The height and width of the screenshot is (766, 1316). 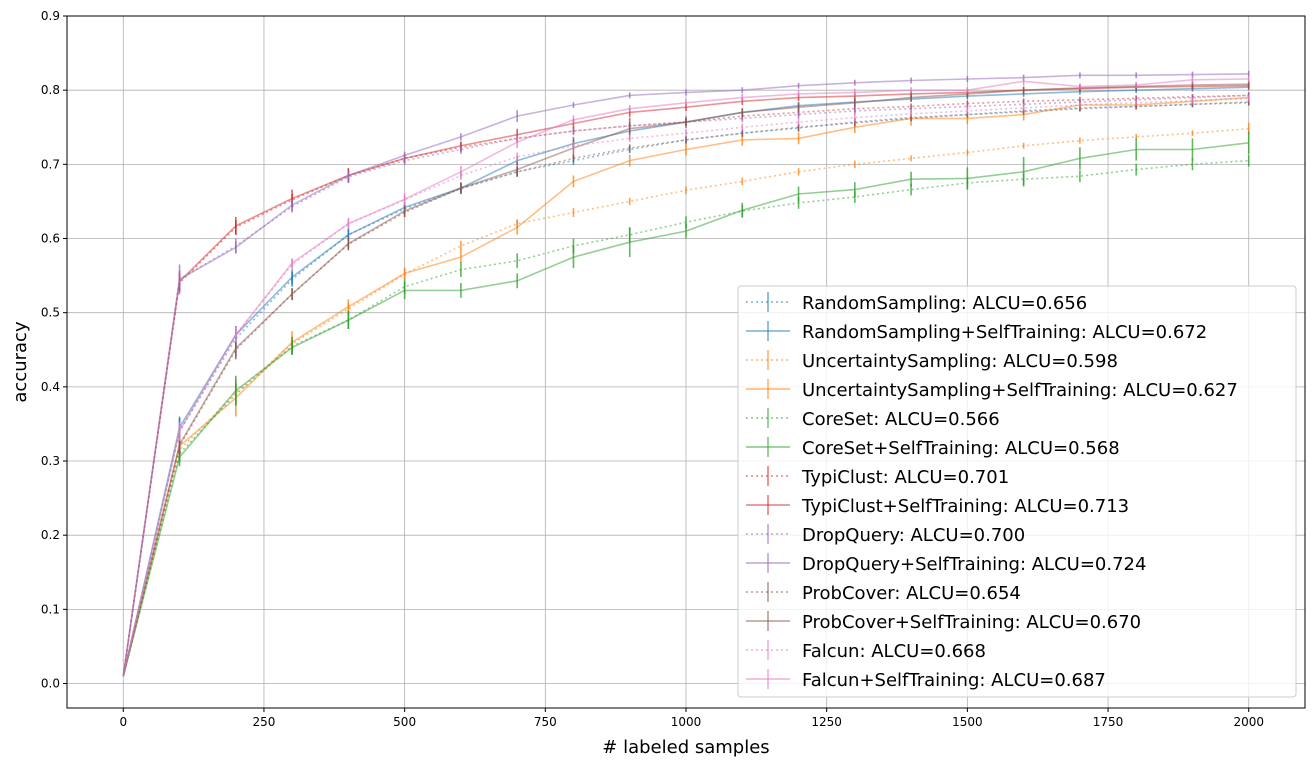 I want to click on legend-item: ProbCover+SelfTraining: ALCU=0.670, so click(x=943, y=622).